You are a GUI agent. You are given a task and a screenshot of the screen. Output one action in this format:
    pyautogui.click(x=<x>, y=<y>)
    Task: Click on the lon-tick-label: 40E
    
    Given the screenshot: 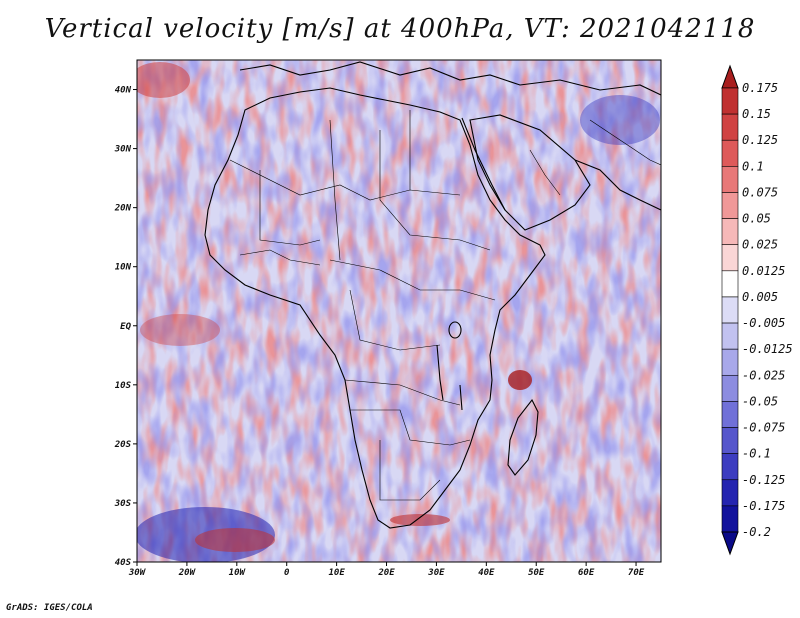 What is the action you would take?
    pyautogui.click(x=486, y=573)
    